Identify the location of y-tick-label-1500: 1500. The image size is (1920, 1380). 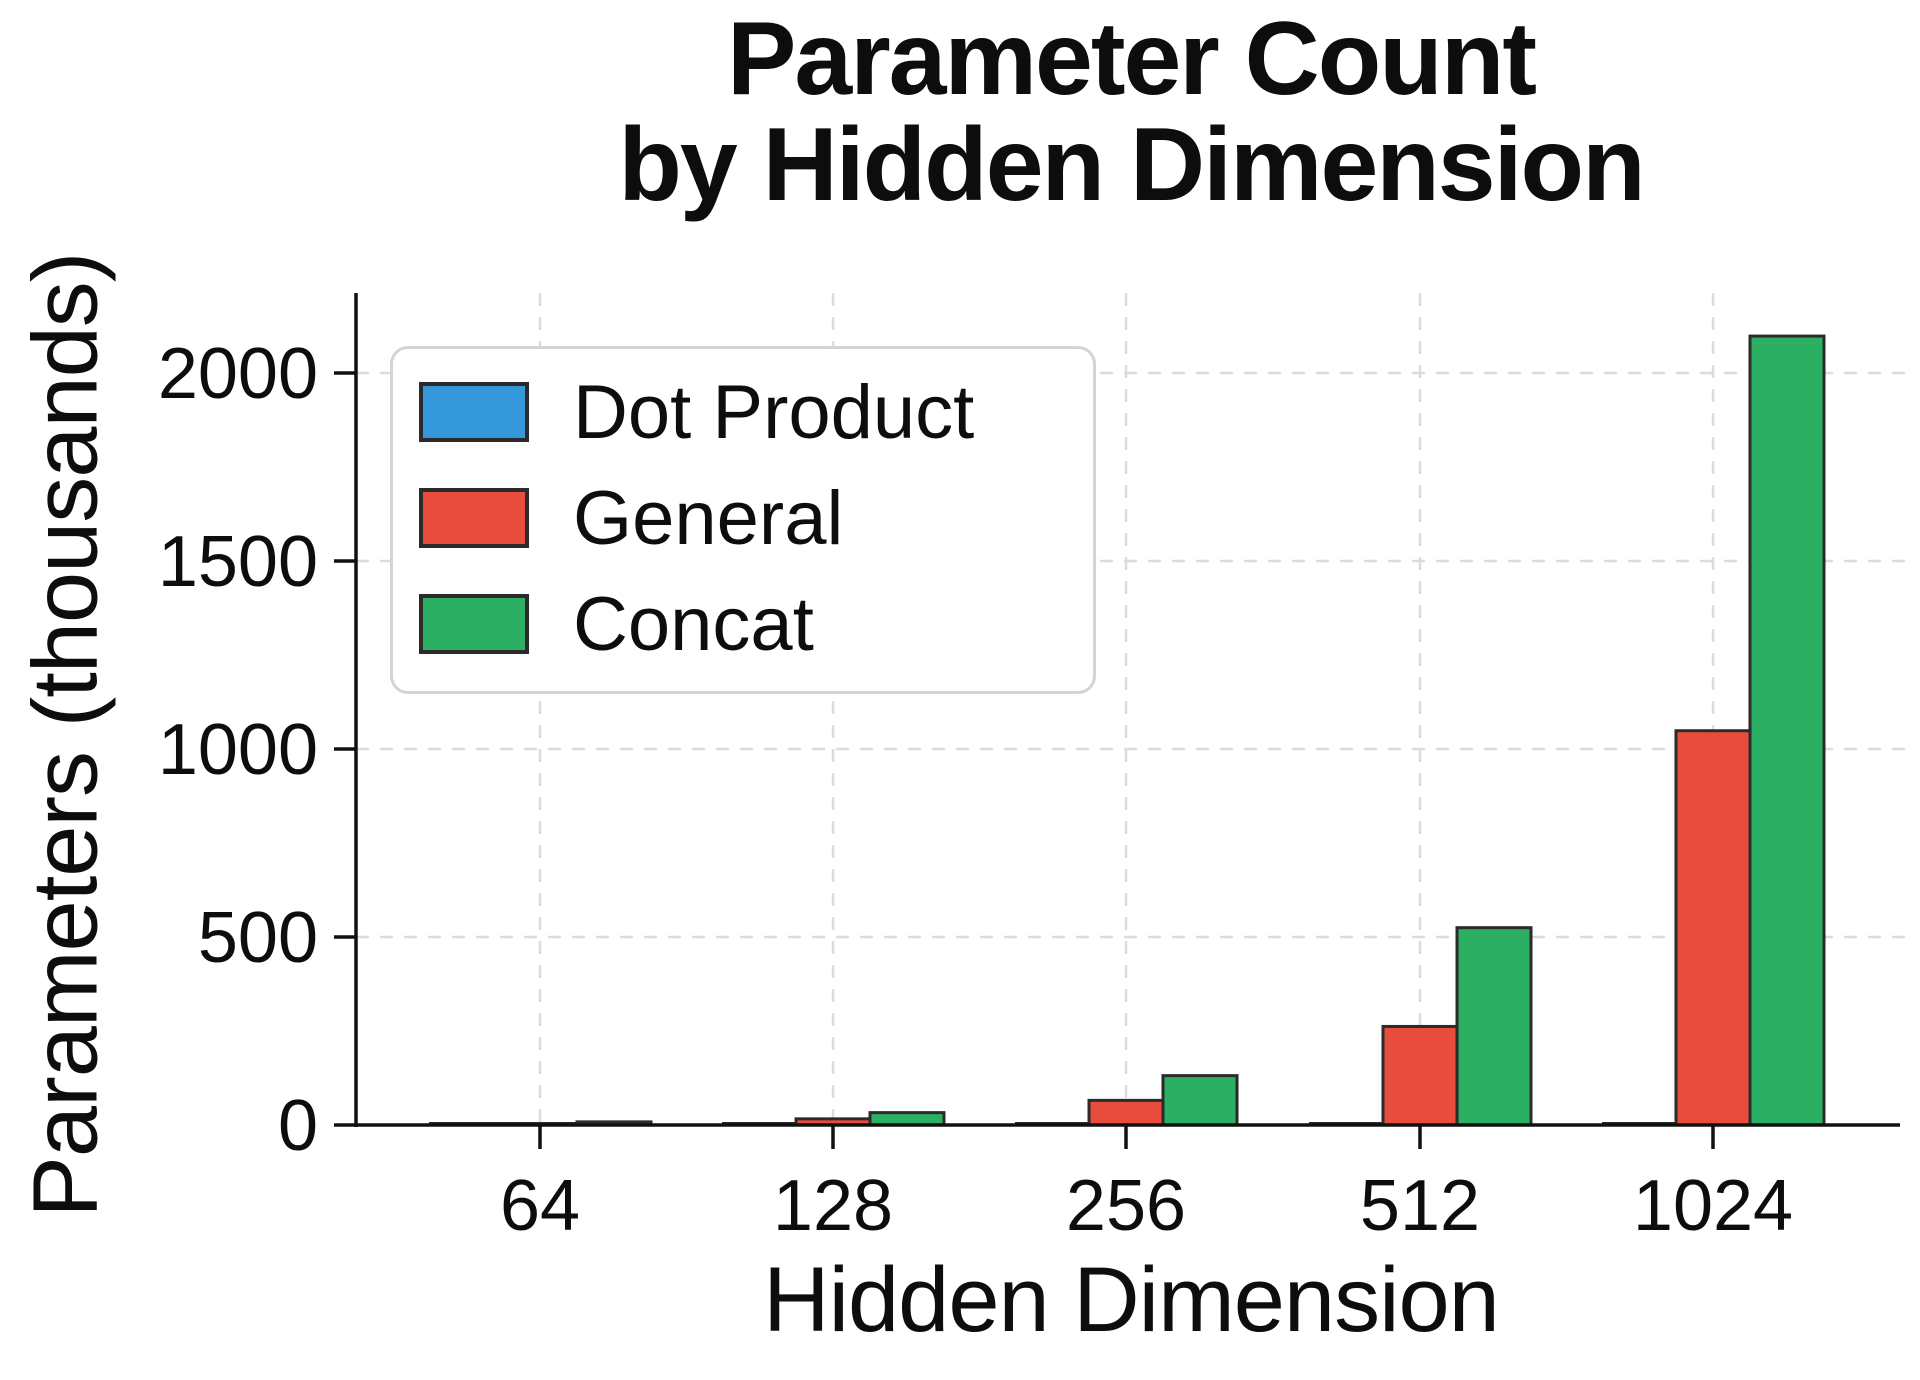
(238, 562).